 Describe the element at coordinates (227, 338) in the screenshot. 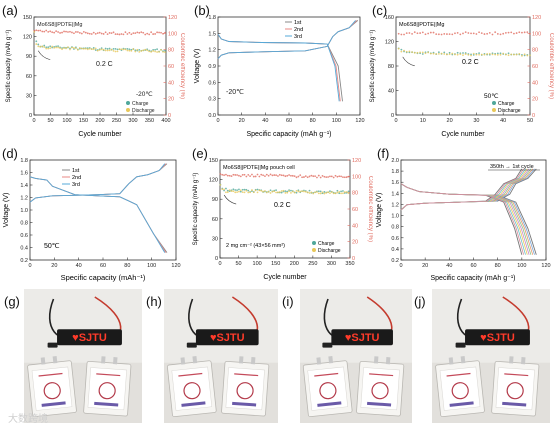

I see `led-text: ♥SJTU` at that location.